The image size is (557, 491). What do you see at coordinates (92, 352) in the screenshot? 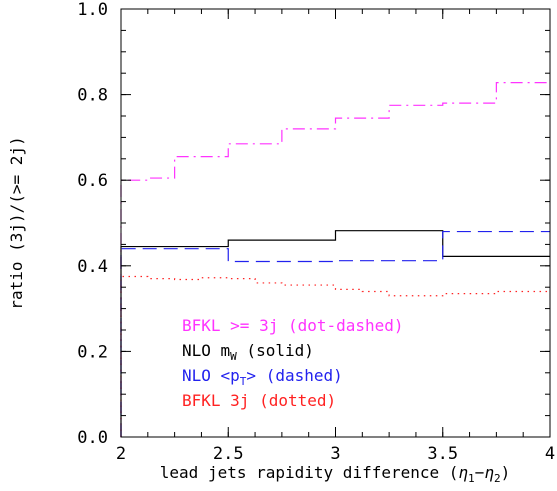
I see `y-tick-label: 0.2` at bounding box center [92, 352].